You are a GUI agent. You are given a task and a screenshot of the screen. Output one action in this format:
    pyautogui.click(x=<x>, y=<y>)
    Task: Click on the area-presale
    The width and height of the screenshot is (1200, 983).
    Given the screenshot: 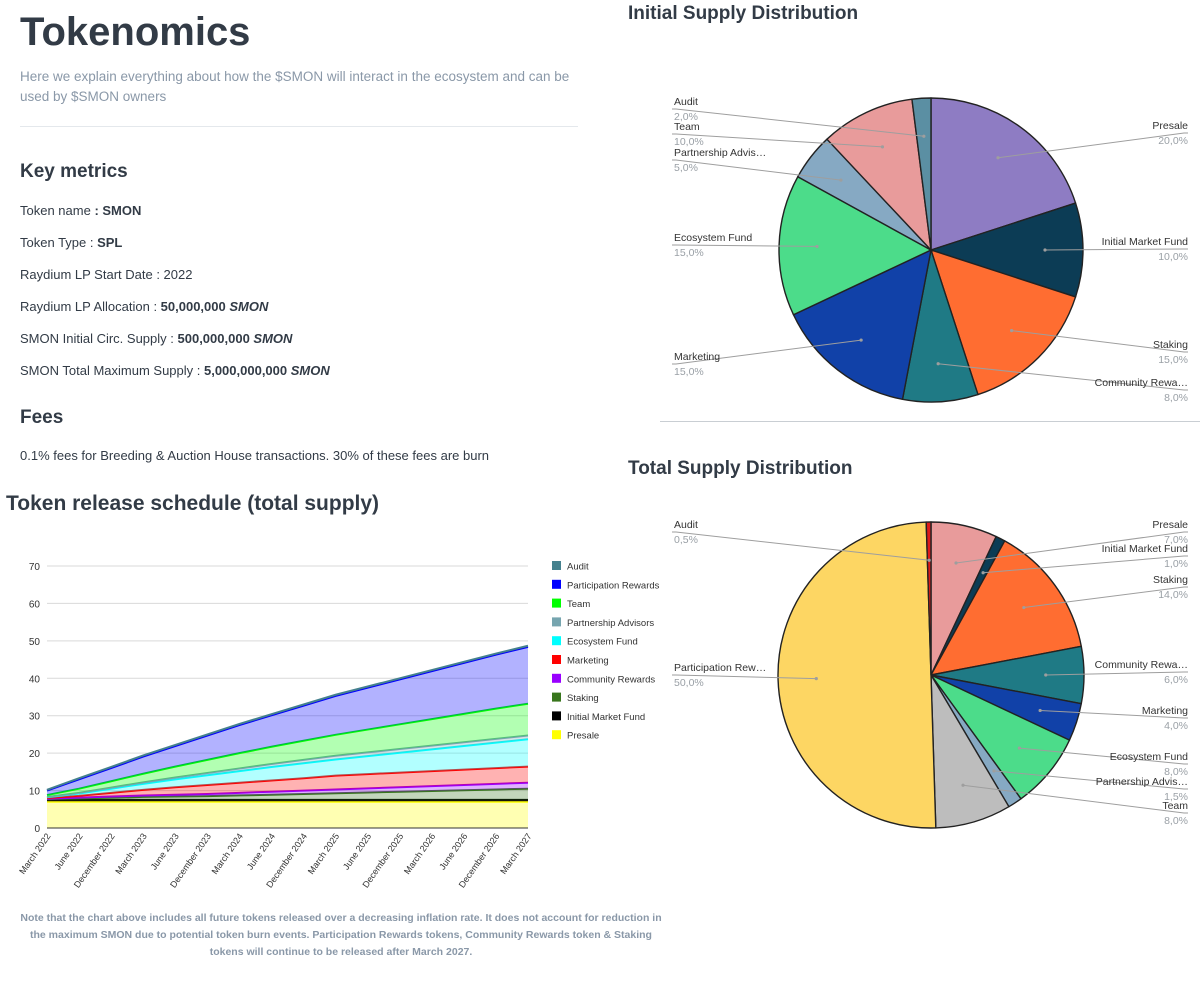 What is the action you would take?
    pyautogui.click(x=287, y=814)
    